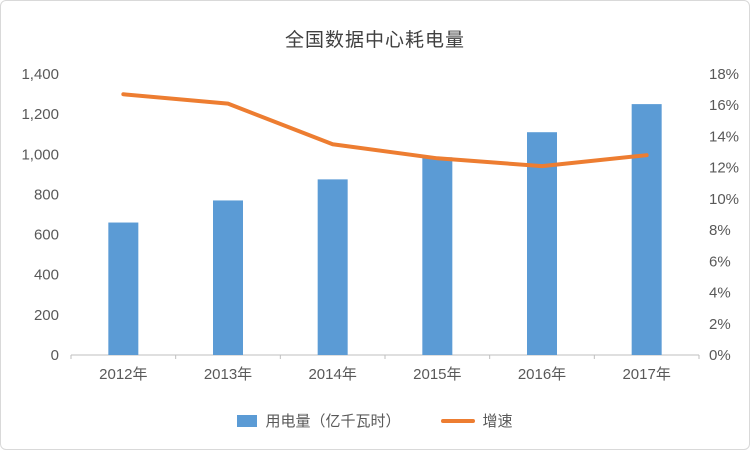 The height and width of the screenshot is (452, 752). Describe the element at coordinates (123, 374) in the screenshot. I see `x-axis-category-label: 2012年` at that location.